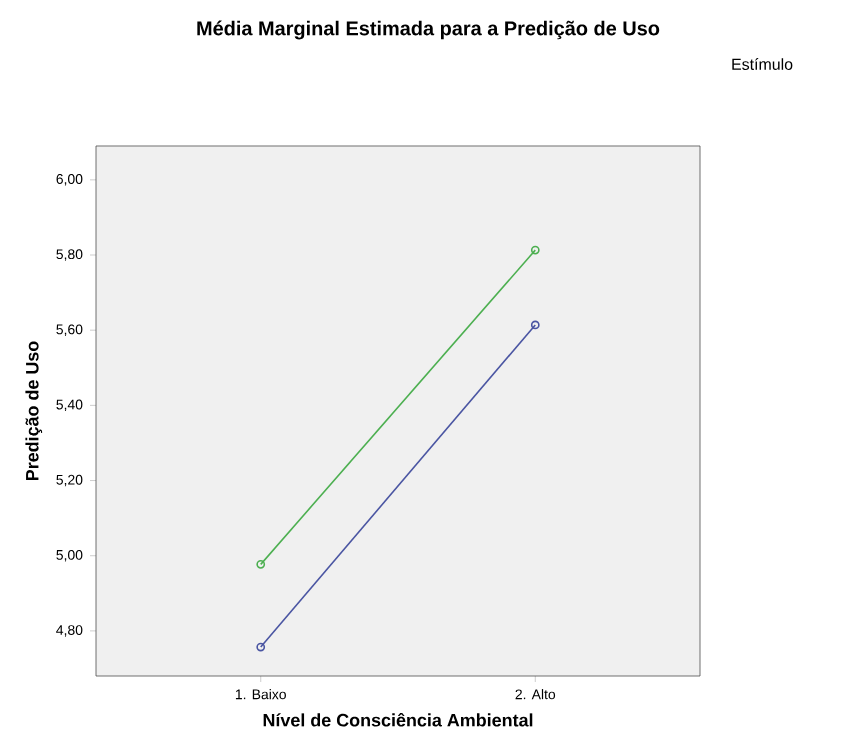  Describe the element at coordinates (428, 30) in the screenshot. I see `chart-title: Média Marginal Estimada para a Predição de Uso` at that location.